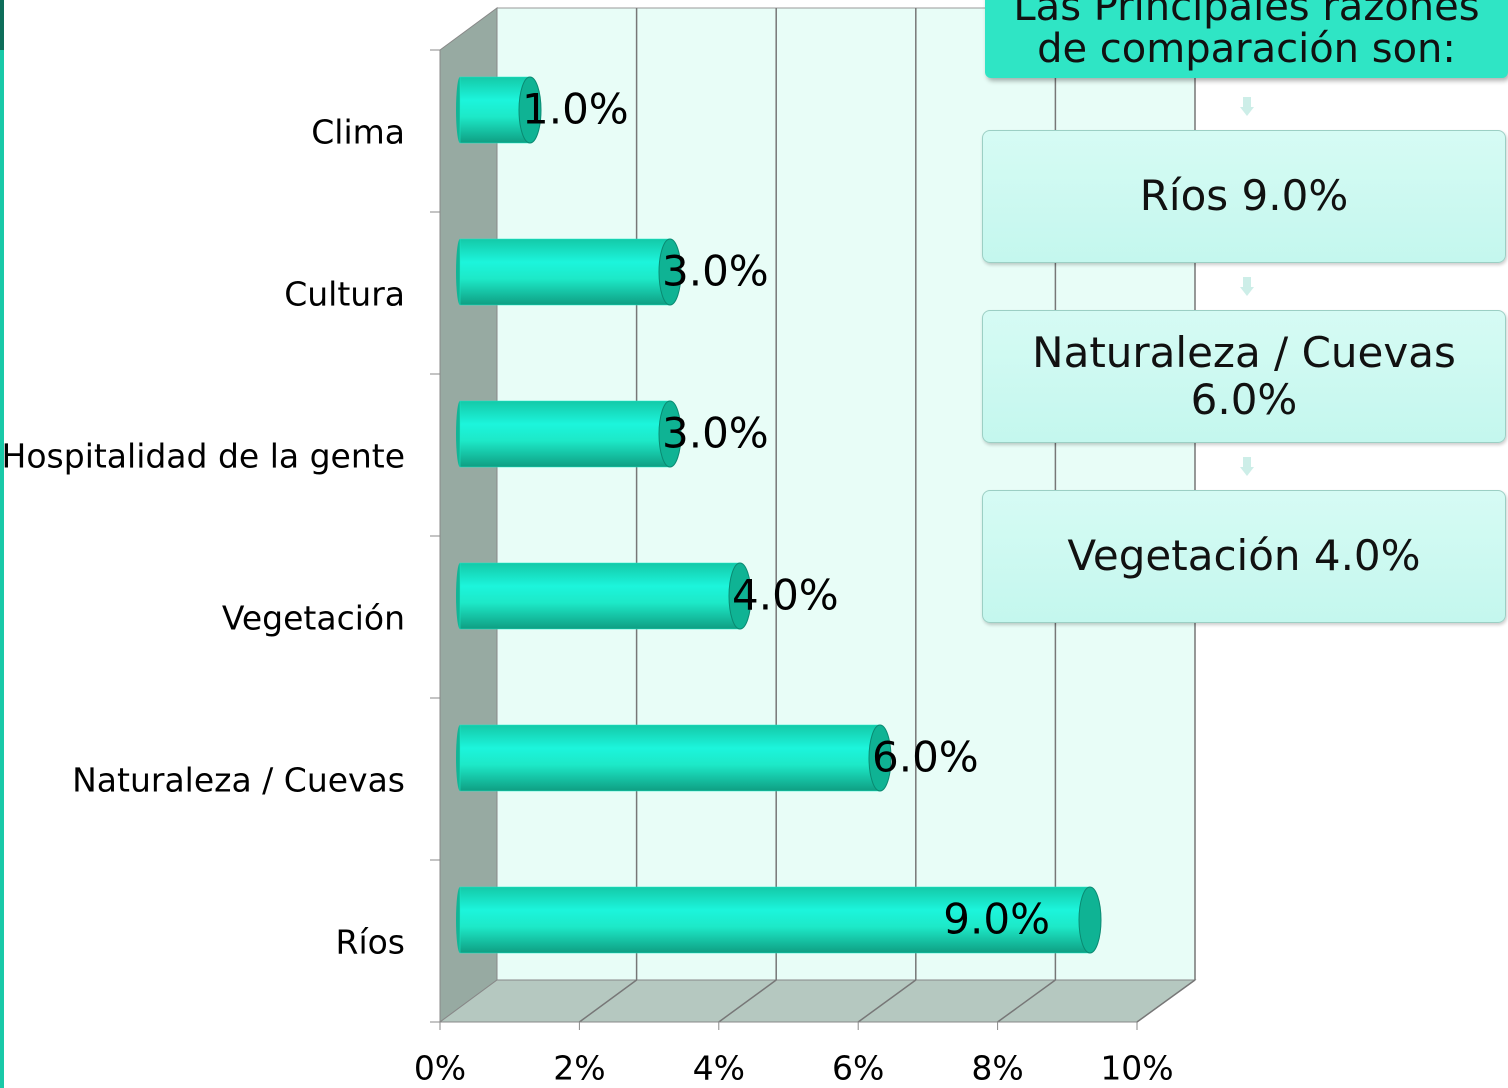 Image resolution: width=1508 pixels, height=1088 pixels. Describe the element at coordinates (1244, 196) in the screenshot. I see `panel-item: Ríos 9.0%` at that location.